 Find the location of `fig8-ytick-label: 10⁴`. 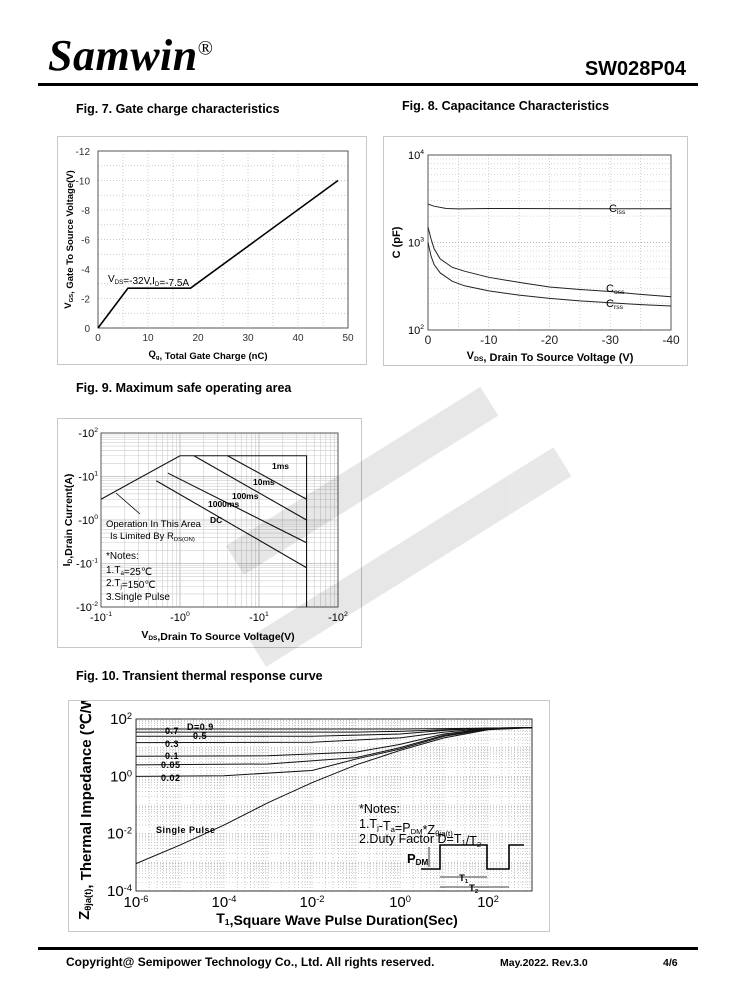

fig8-ytick-label: 10⁴ is located at coordinates (416, 155).